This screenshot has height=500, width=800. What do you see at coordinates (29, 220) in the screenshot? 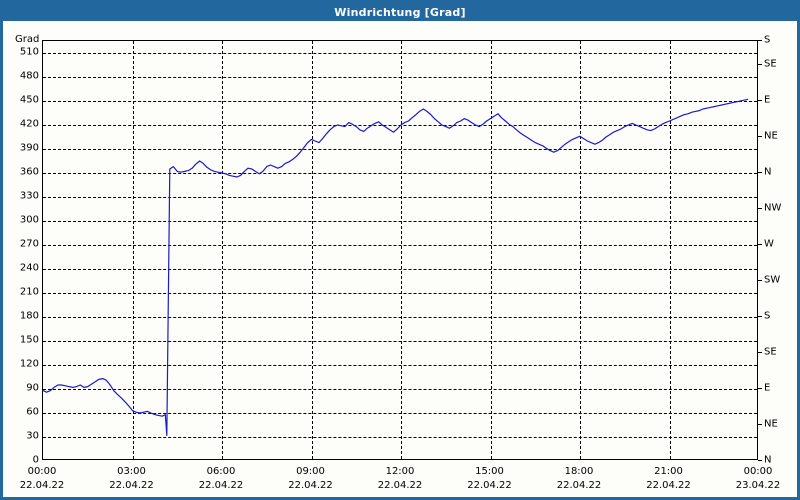
I see `y-axis-tick-label: 300` at bounding box center [29, 220].